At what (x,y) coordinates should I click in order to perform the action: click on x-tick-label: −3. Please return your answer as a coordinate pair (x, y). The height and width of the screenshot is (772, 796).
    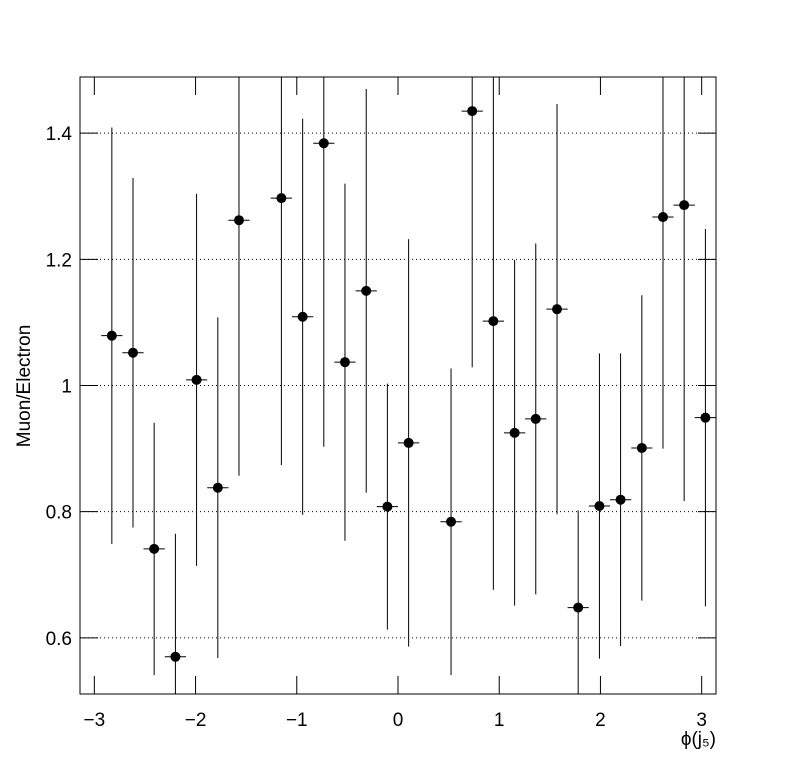
    Looking at the image, I should click on (94, 720).